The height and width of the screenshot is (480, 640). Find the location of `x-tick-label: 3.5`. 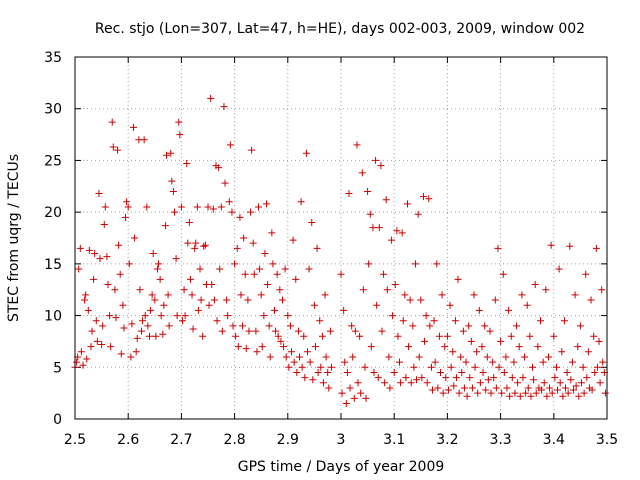

x-tick-label: 3.5 is located at coordinates (607, 440).